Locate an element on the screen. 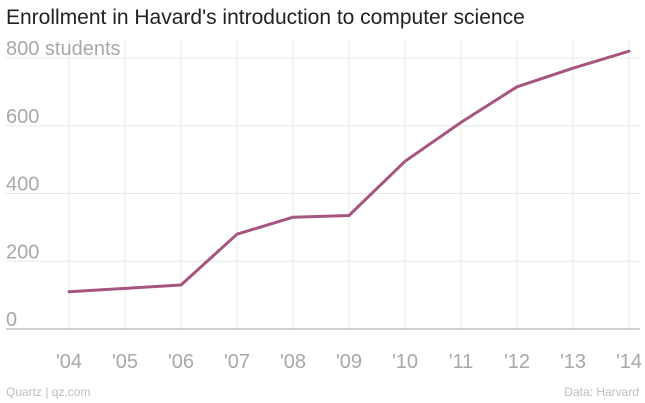  x-tick-label: '04 is located at coordinates (69, 362).